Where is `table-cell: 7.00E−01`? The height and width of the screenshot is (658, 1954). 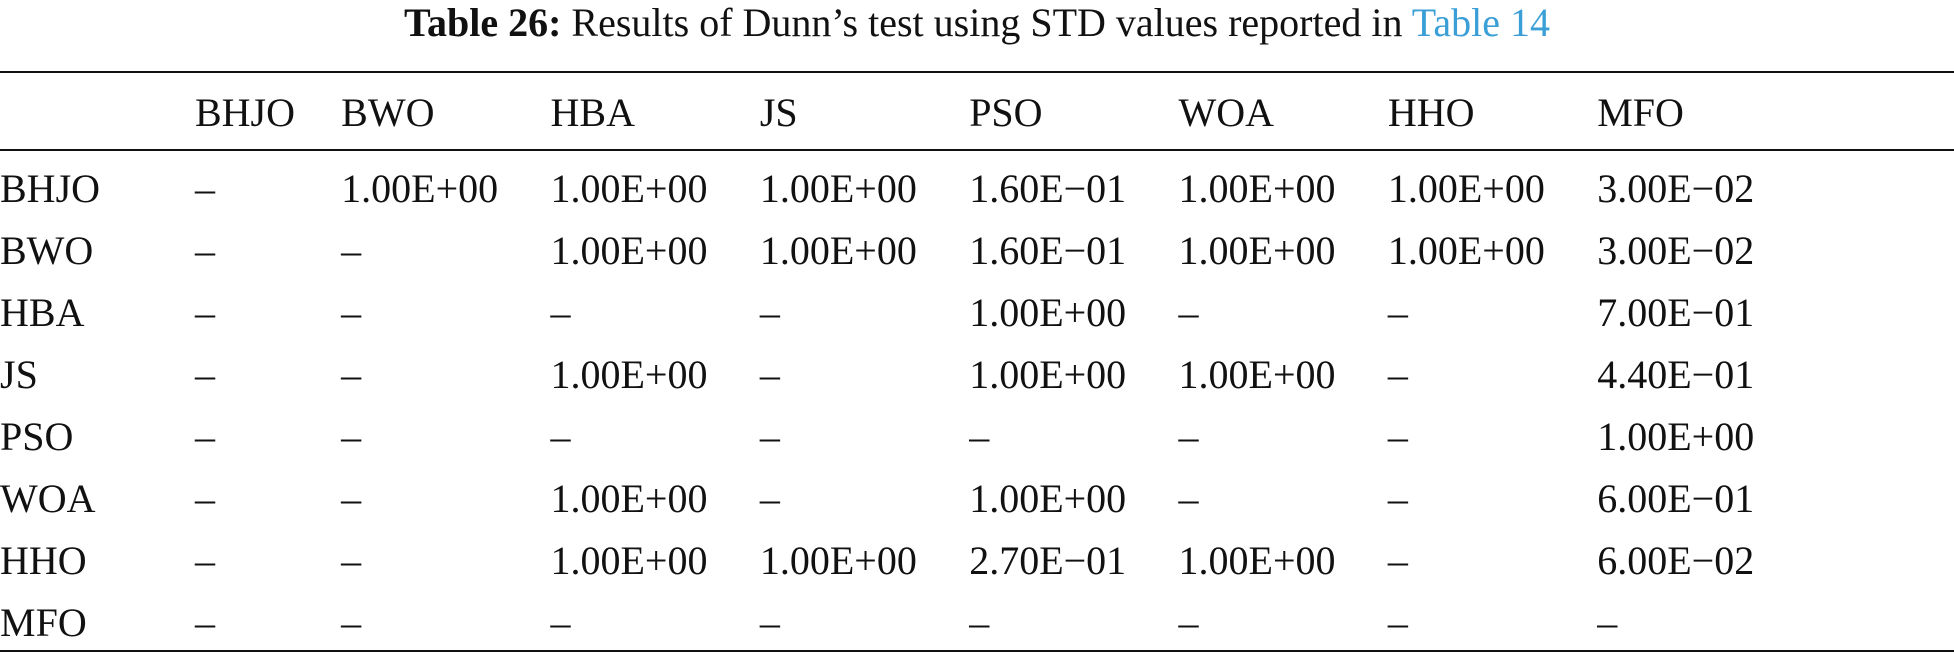 table-cell: 7.00E−01 is located at coordinates (1676, 312).